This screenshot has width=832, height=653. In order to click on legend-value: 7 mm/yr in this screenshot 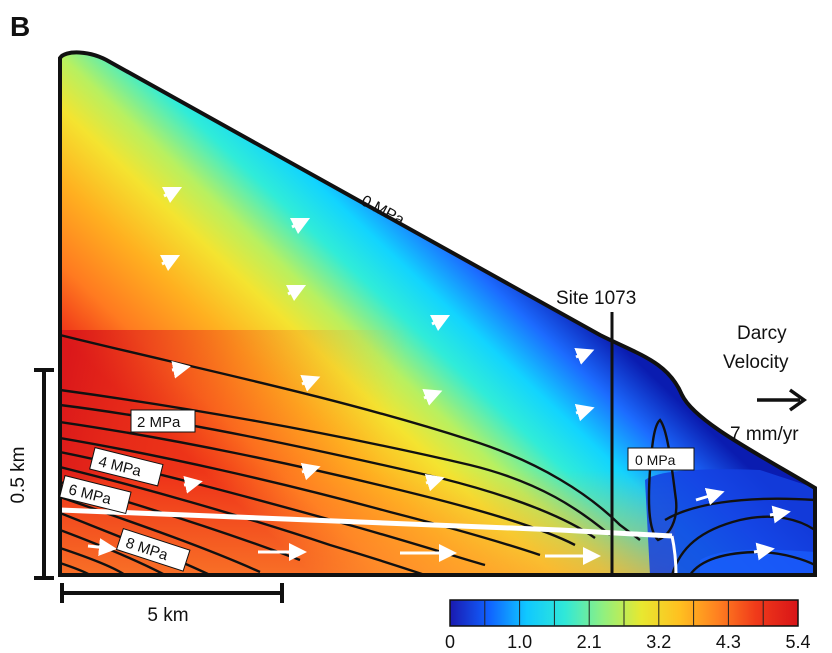, I will do `click(764, 434)`.